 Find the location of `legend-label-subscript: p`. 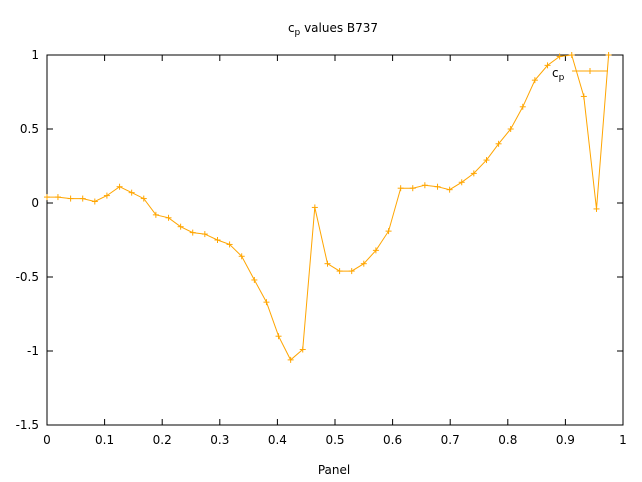

legend-label-subscript: p is located at coordinates (562, 78).